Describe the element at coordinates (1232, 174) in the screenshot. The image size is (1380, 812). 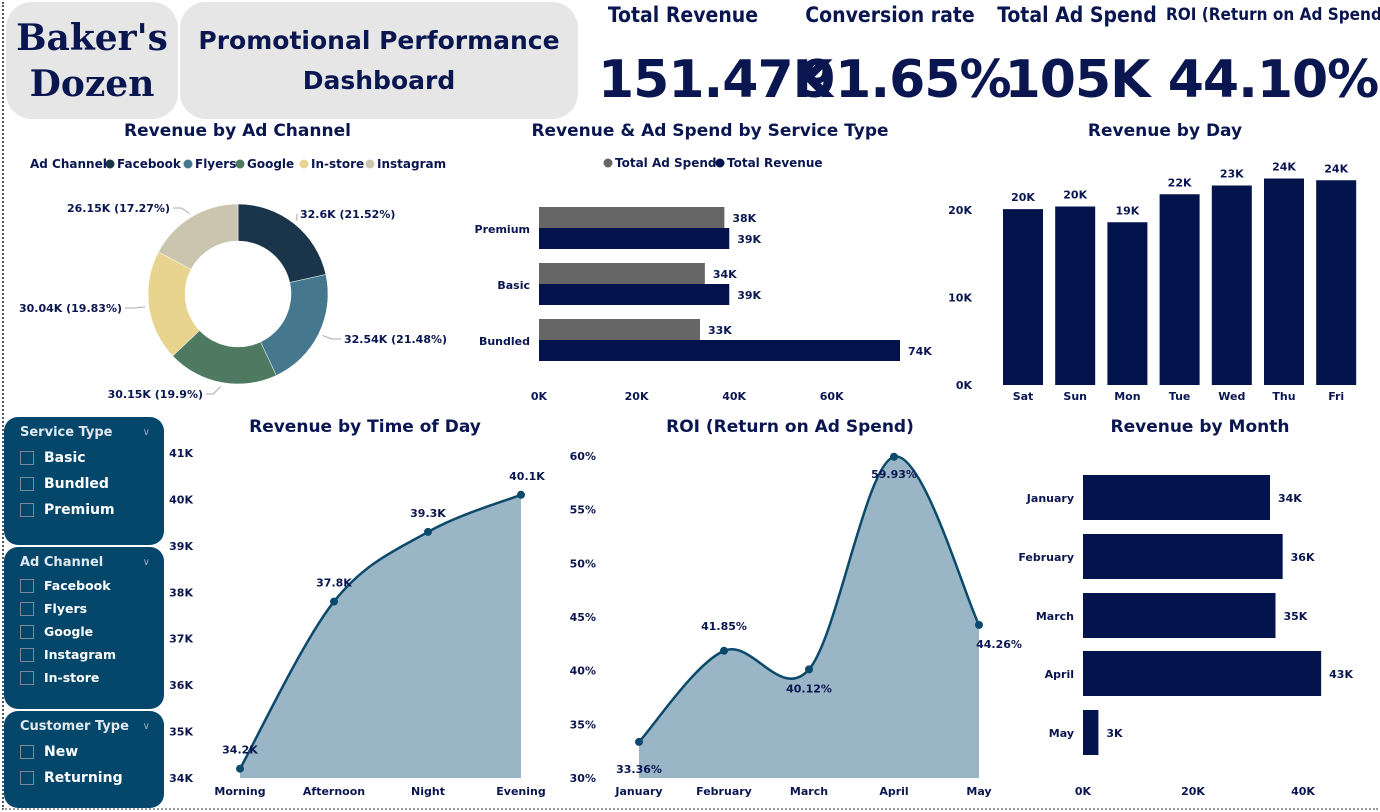
I see `data-label: 23K` at that location.